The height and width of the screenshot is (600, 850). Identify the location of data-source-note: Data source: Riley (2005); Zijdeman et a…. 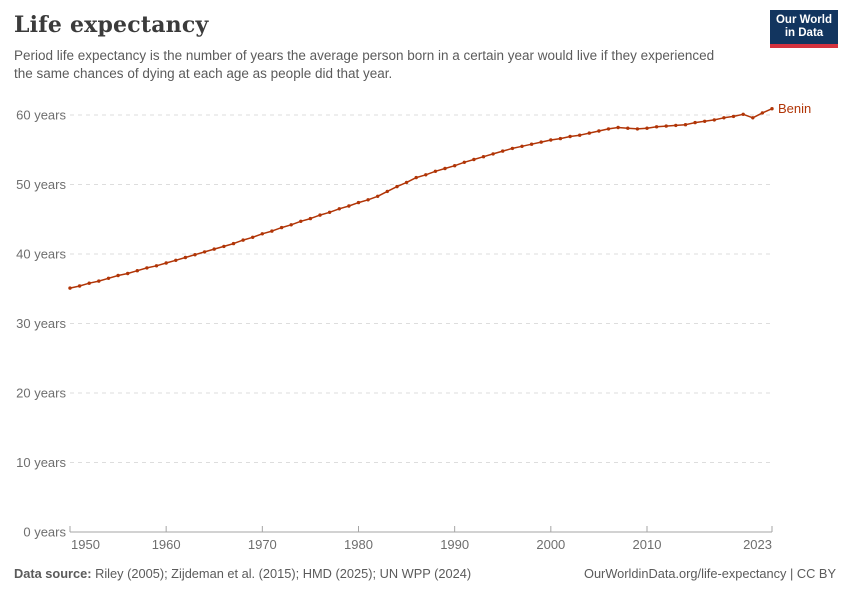
(242, 573).